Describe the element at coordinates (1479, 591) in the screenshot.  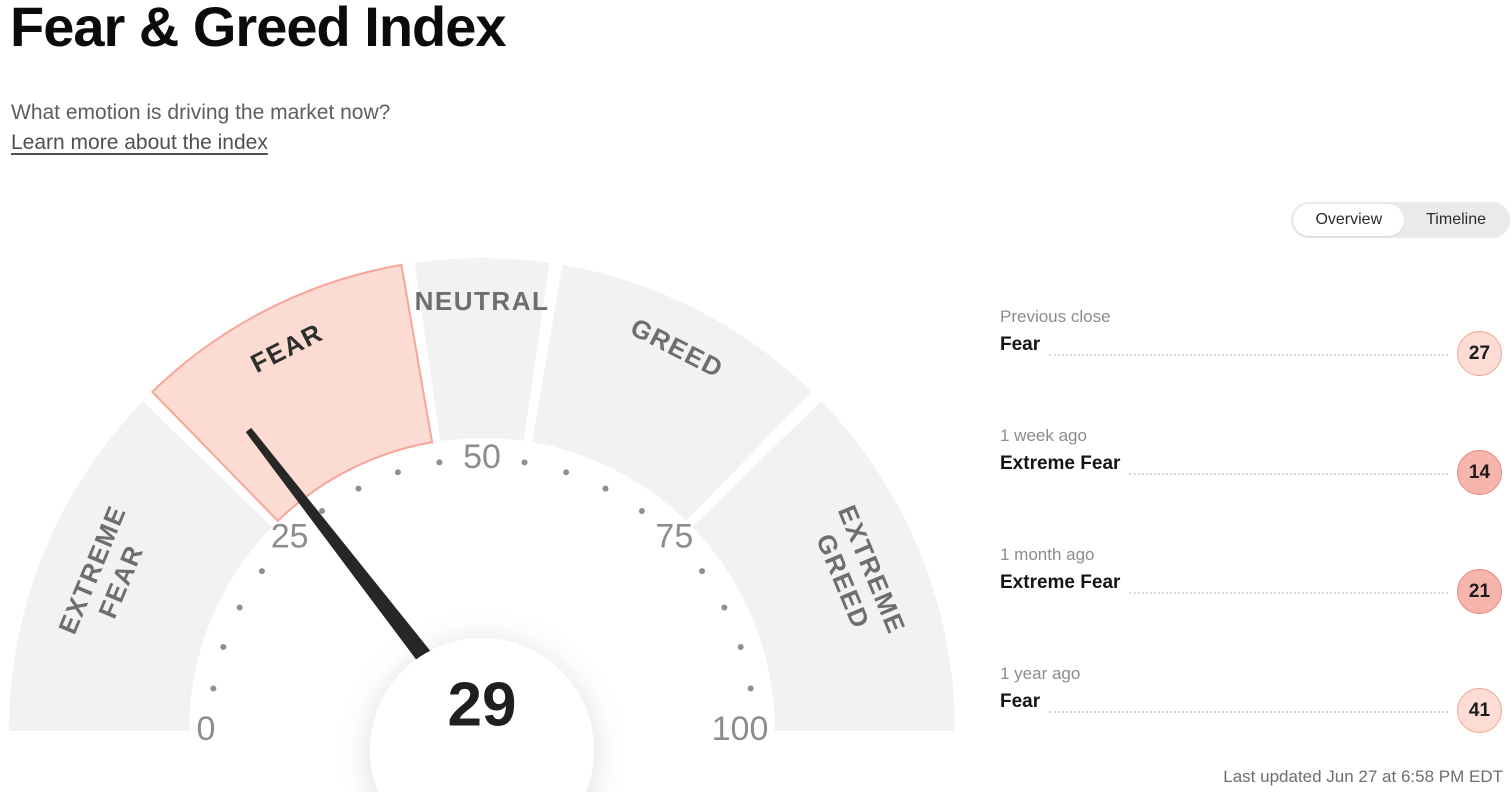
I see `history-value-badge: 21` at that location.